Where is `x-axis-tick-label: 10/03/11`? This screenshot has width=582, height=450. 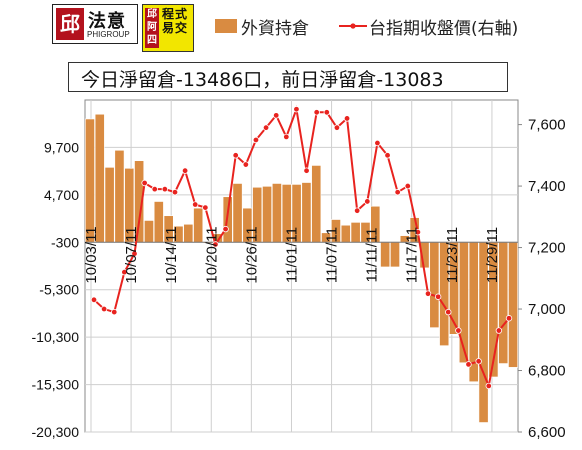
x-axis-tick-label: 10/03/11 is located at coordinates (91, 254).